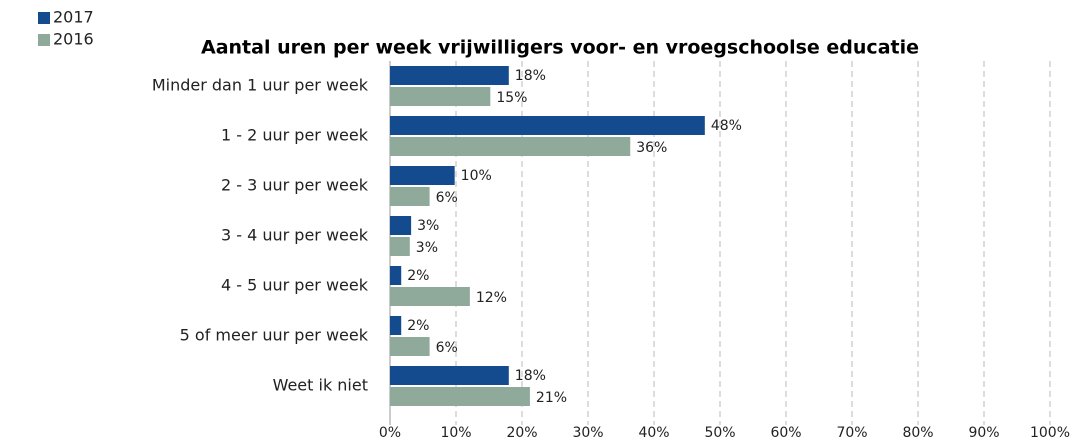 The height and width of the screenshot is (444, 1083). I want to click on data-label: 15%, so click(511, 98).